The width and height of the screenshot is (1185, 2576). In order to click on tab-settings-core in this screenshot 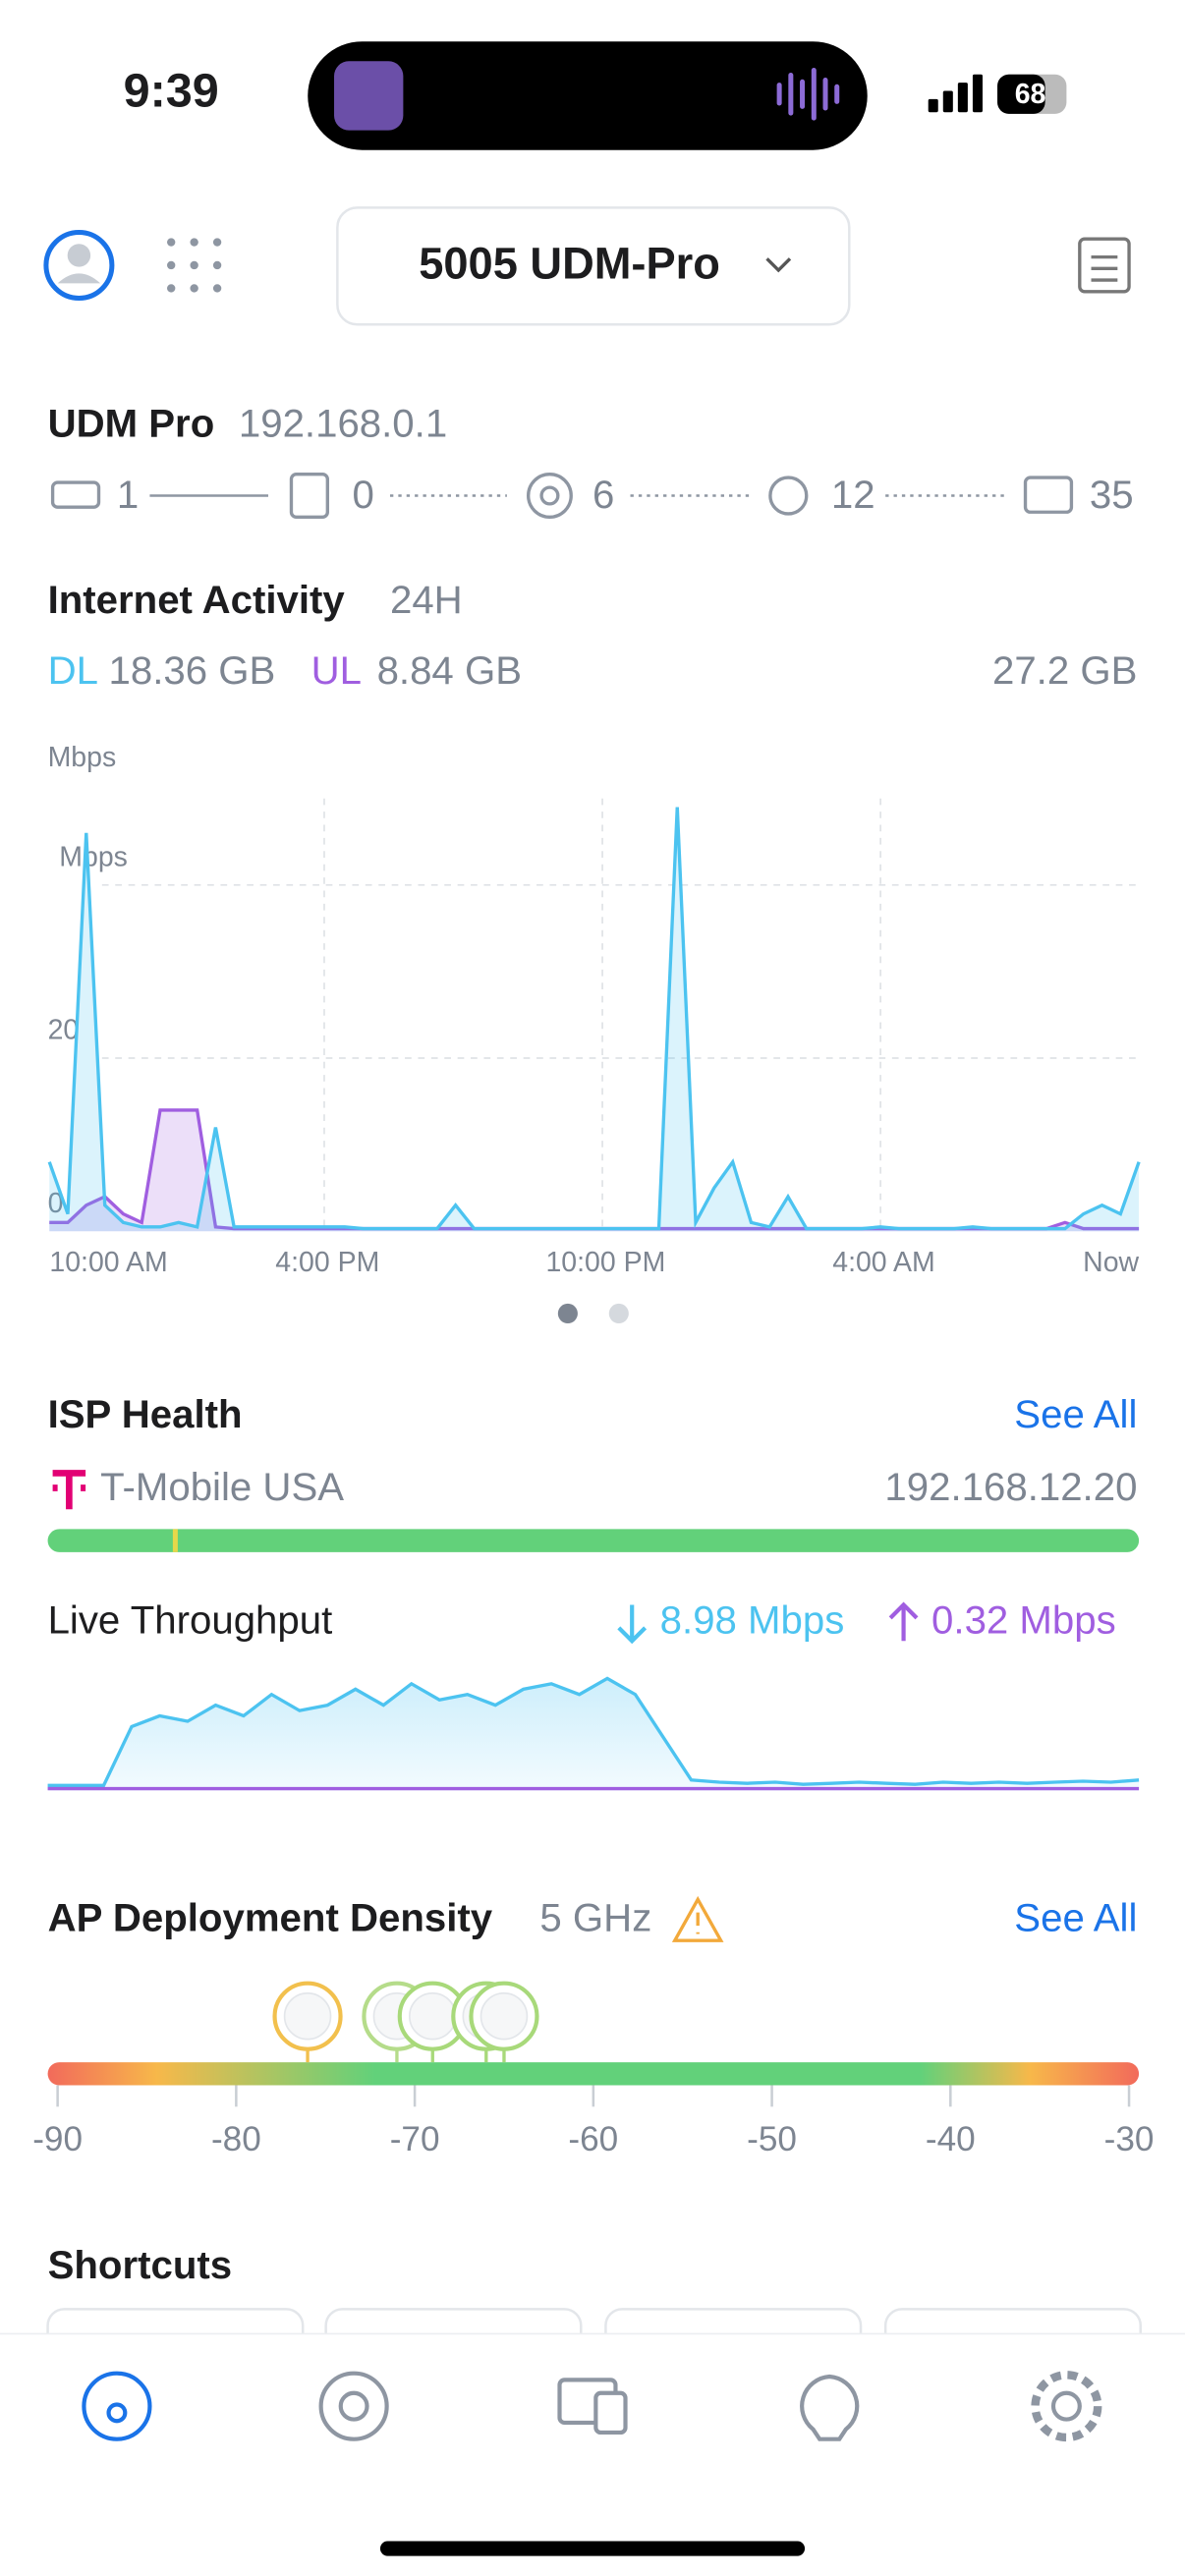, I will do `click(1066, 2406)`.